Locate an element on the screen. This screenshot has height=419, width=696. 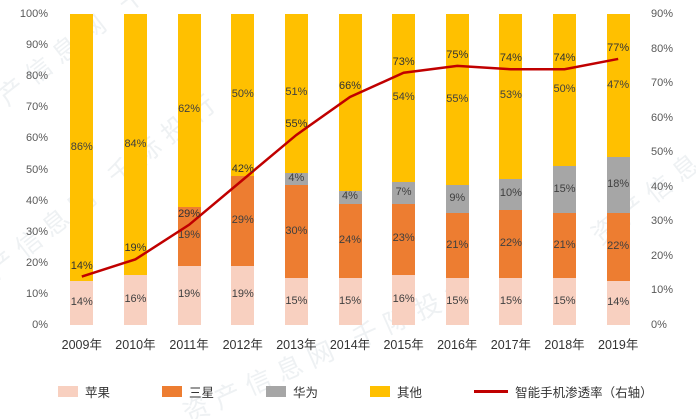
bar-label-samsung: 29% is located at coordinates (242, 219).